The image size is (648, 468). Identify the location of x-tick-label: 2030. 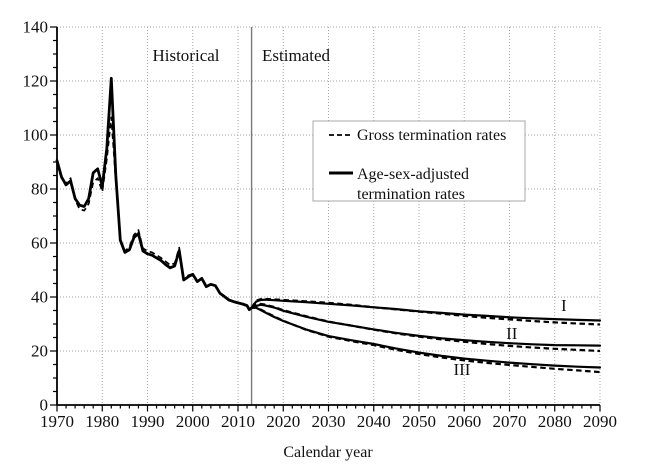
(329, 421).